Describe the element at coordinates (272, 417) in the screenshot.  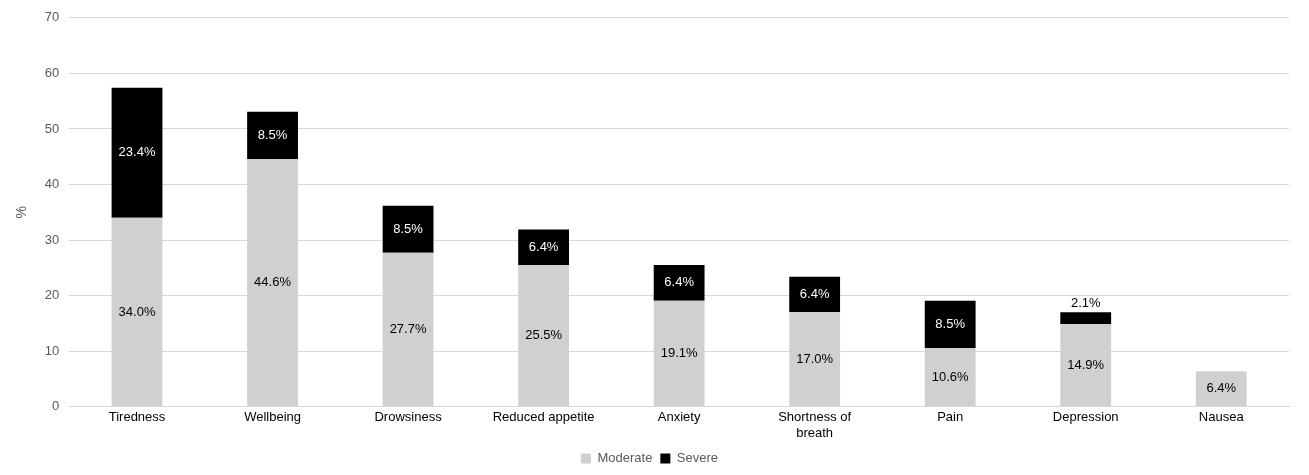
I see `x-tick-label: Wellbeing` at that location.